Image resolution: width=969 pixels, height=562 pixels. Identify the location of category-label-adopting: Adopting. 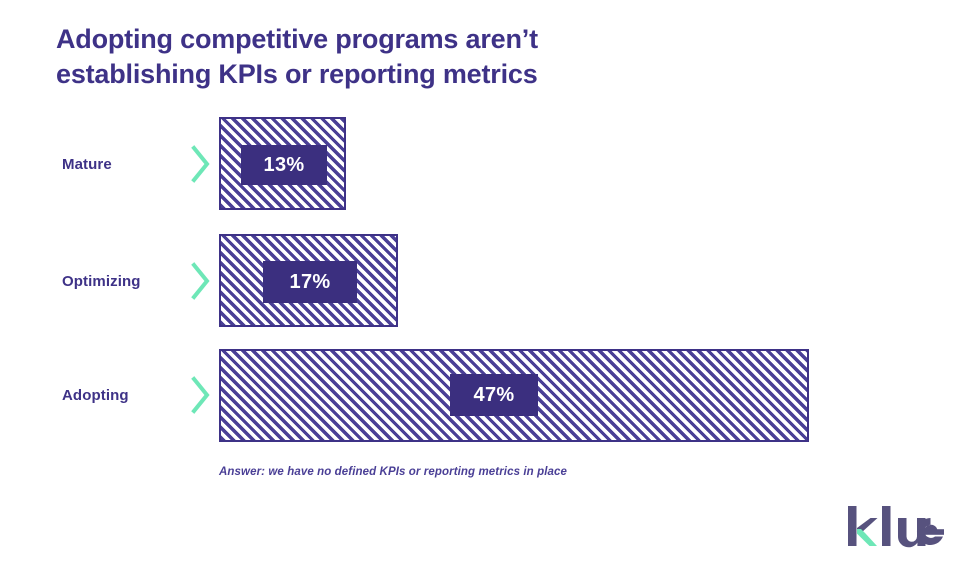
(95, 395).